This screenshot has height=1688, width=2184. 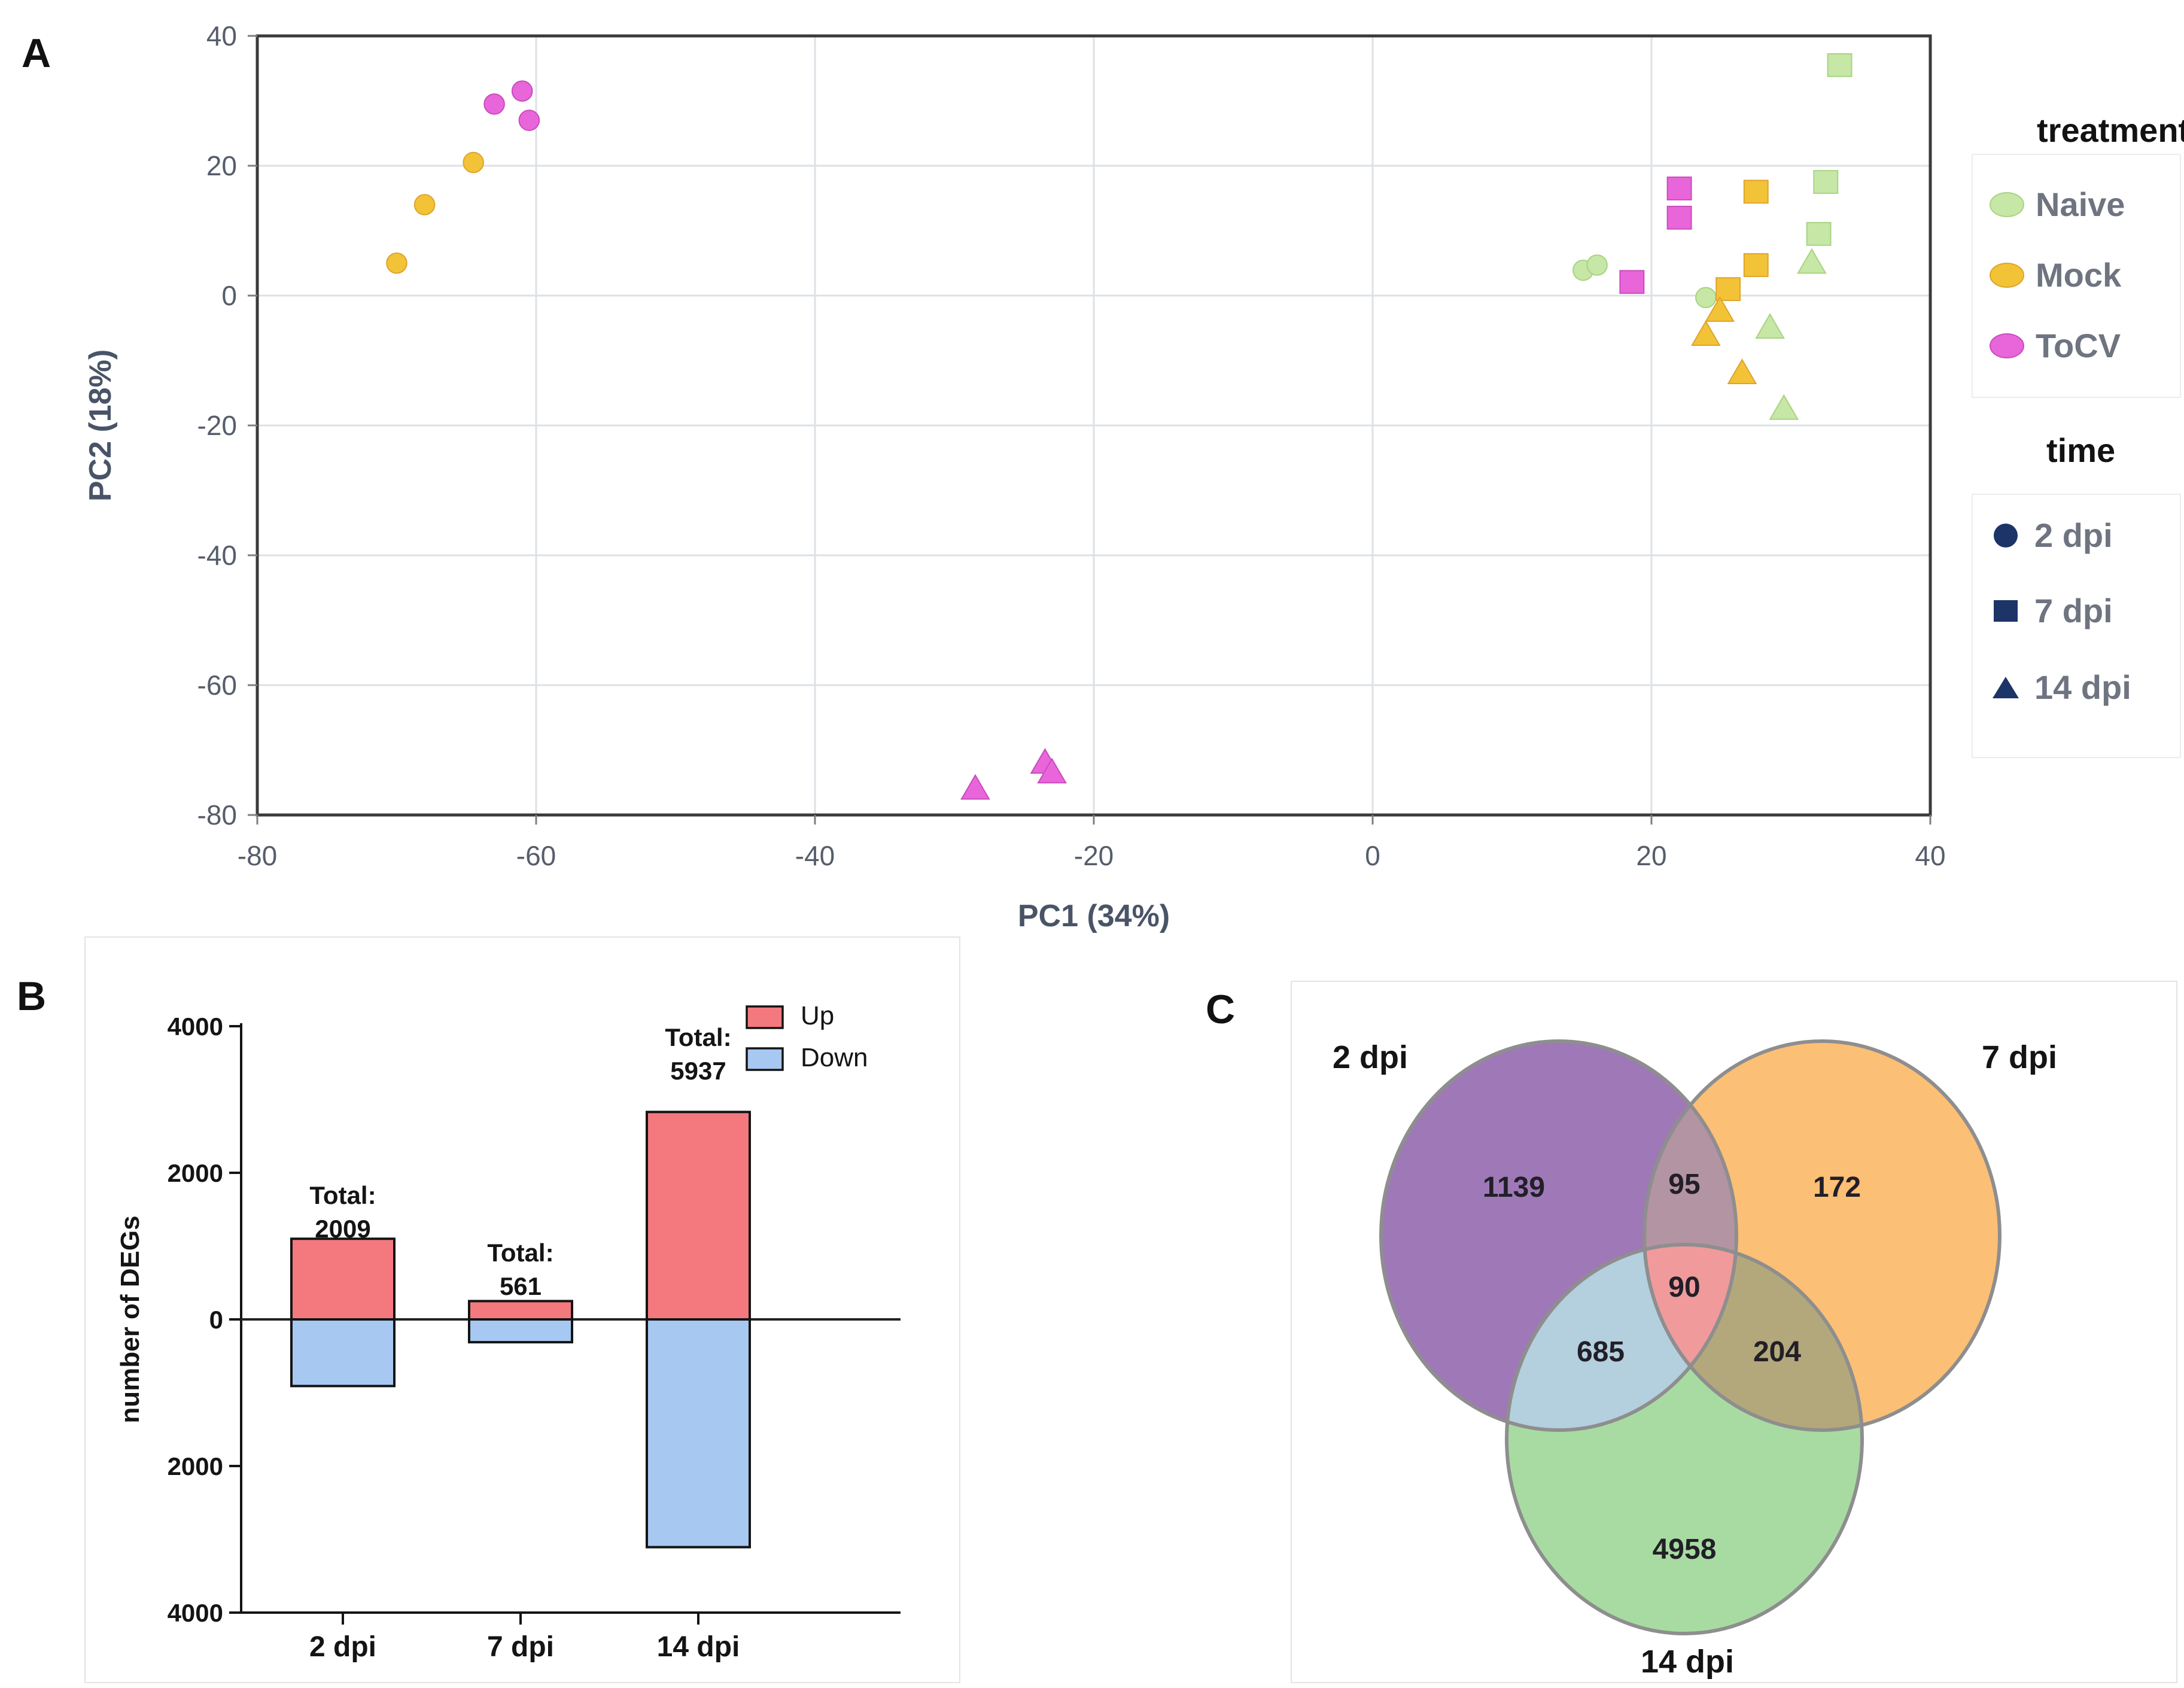 I want to click on x-tick-label: -80, so click(x=257, y=856).